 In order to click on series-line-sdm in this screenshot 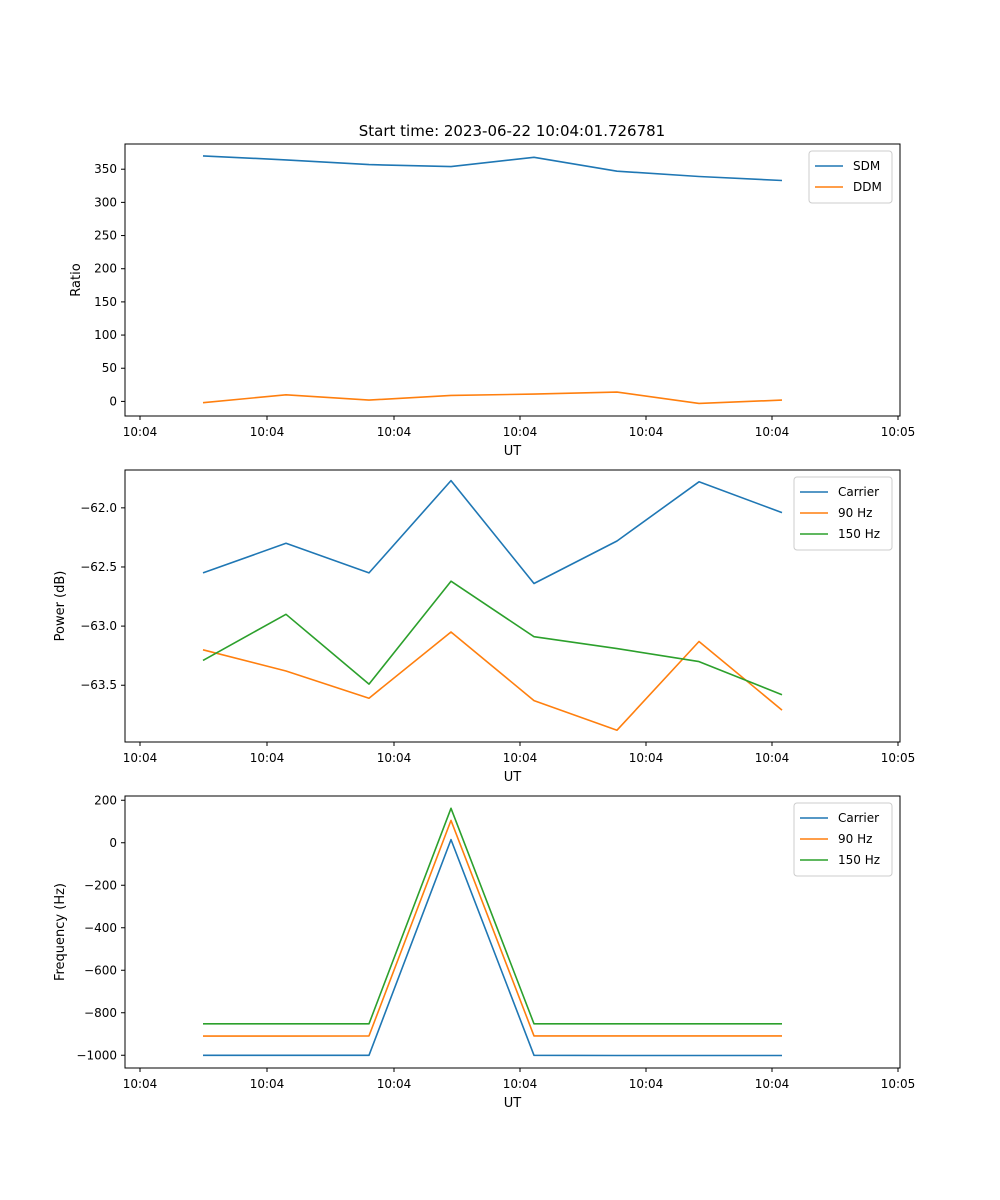, I will do `click(492, 168)`.